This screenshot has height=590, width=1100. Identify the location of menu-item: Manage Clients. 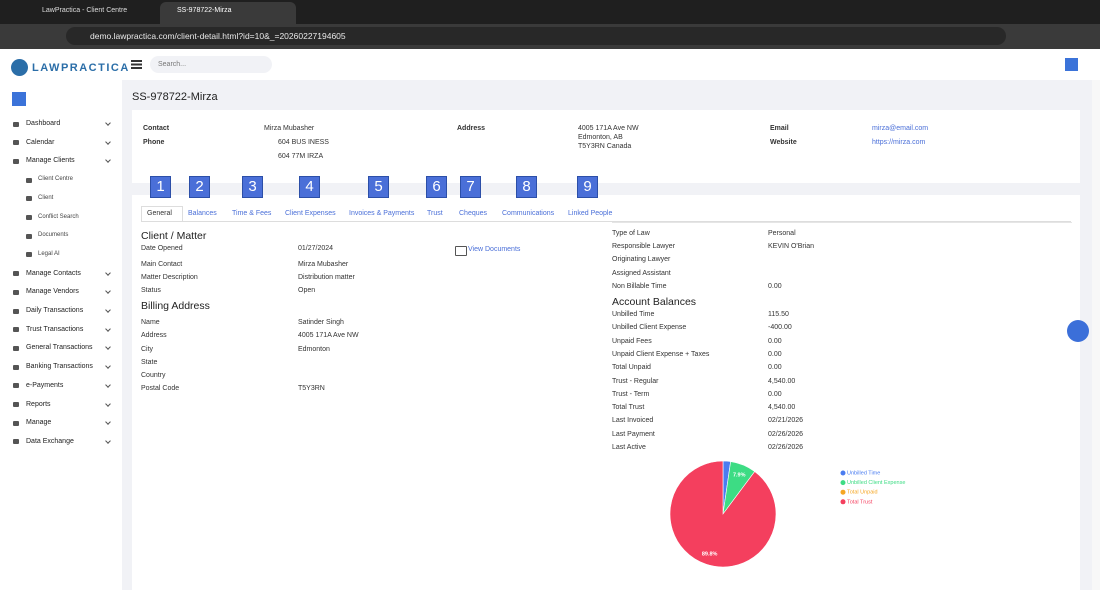
(50, 161).